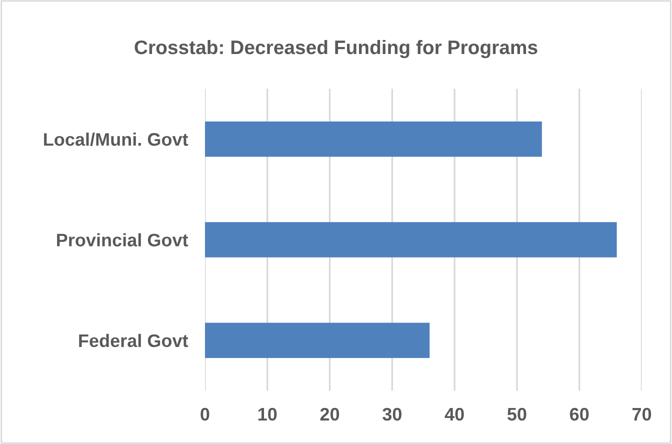 The height and width of the screenshot is (444, 672). Describe the element at coordinates (516, 414) in the screenshot. I see `x-tick-label: 50` at that location.